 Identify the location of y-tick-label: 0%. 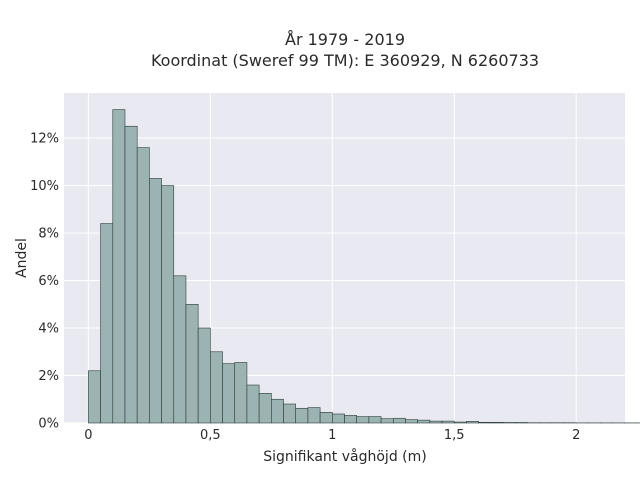
(48, 424).